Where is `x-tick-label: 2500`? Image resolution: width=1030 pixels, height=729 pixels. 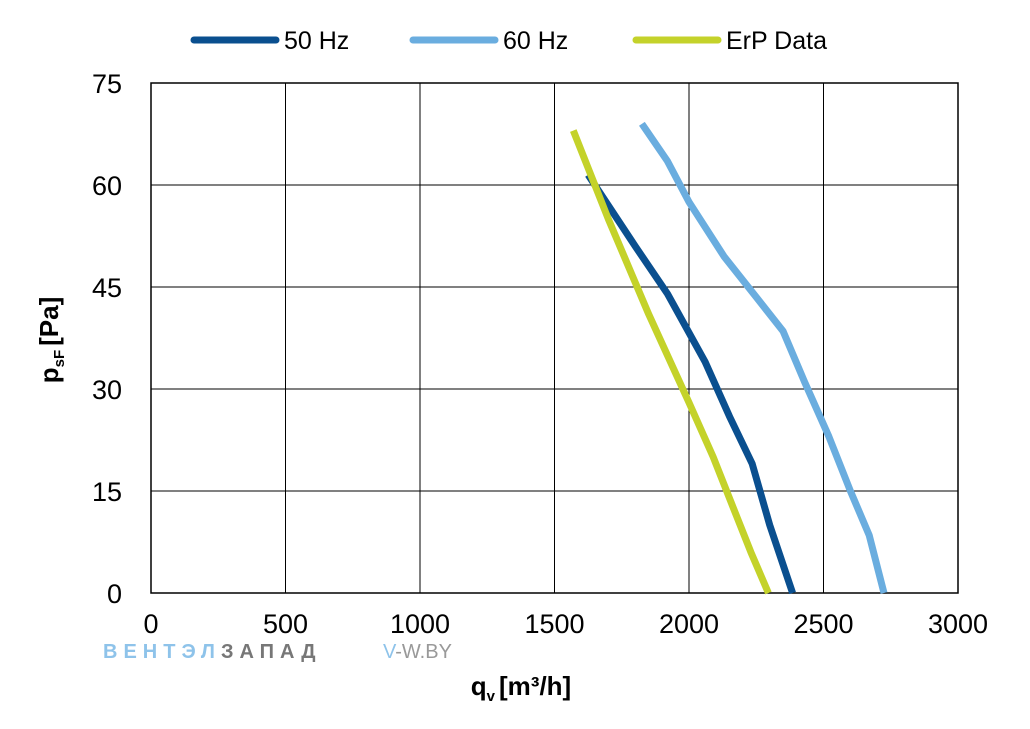 x-tick-label: 2500 is located at coordinates (823, 624).